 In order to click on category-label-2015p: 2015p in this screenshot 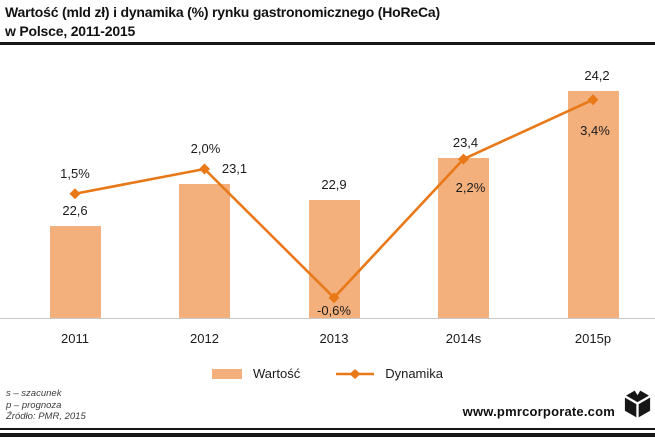, I will do `click(593, 338)`.